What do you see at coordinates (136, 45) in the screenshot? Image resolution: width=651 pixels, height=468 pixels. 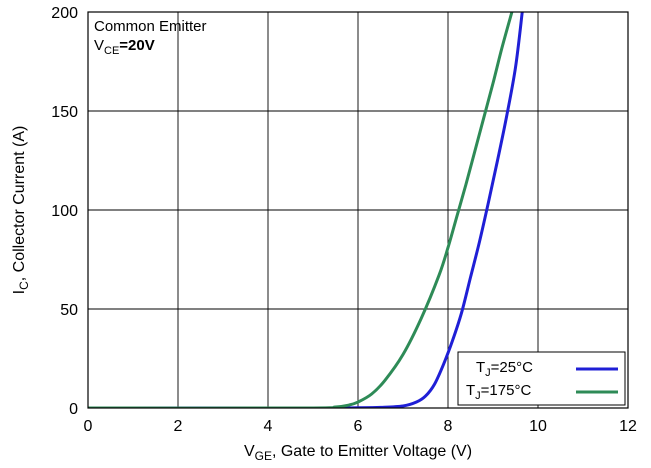 I see `annotation-line2-rest: =20V` at bounding box center [136, 45].